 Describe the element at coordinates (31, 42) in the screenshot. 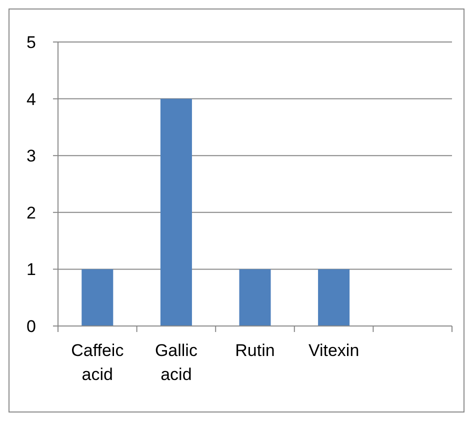

I see `y-tick-label: 5` at that location.